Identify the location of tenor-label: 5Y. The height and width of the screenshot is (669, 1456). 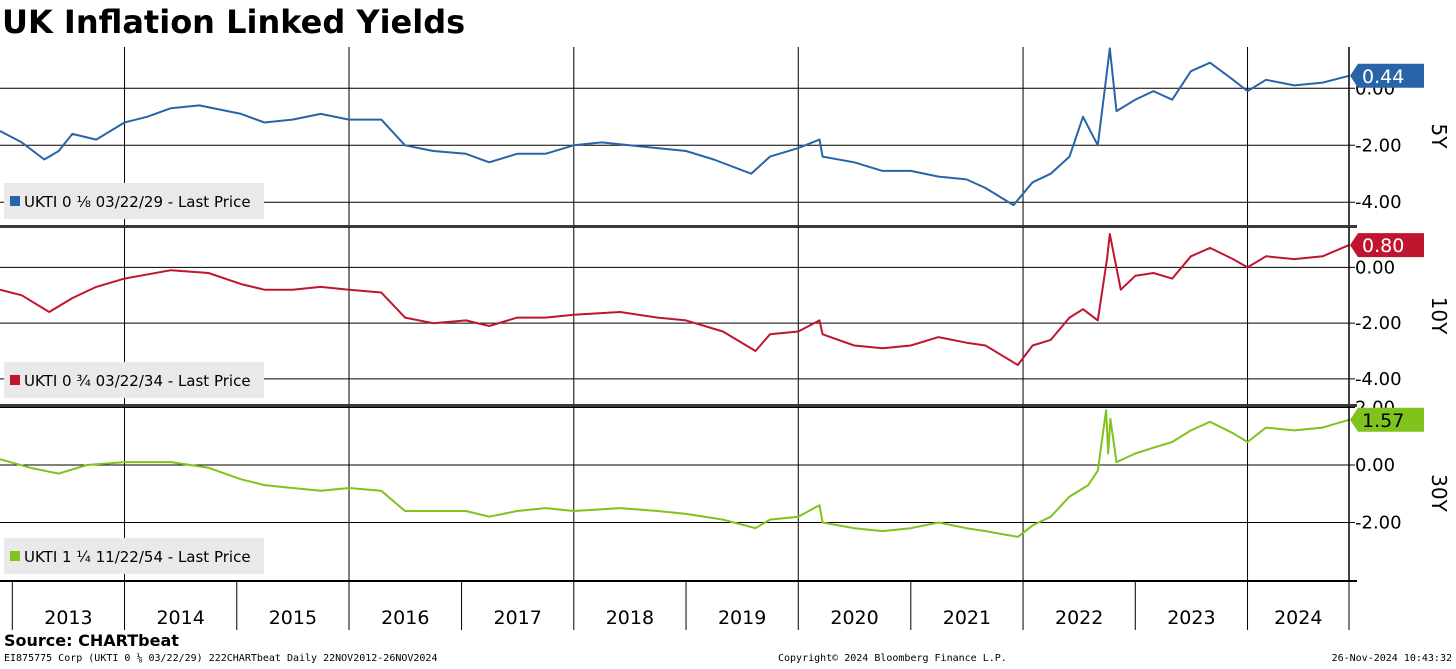
(1439, 137).